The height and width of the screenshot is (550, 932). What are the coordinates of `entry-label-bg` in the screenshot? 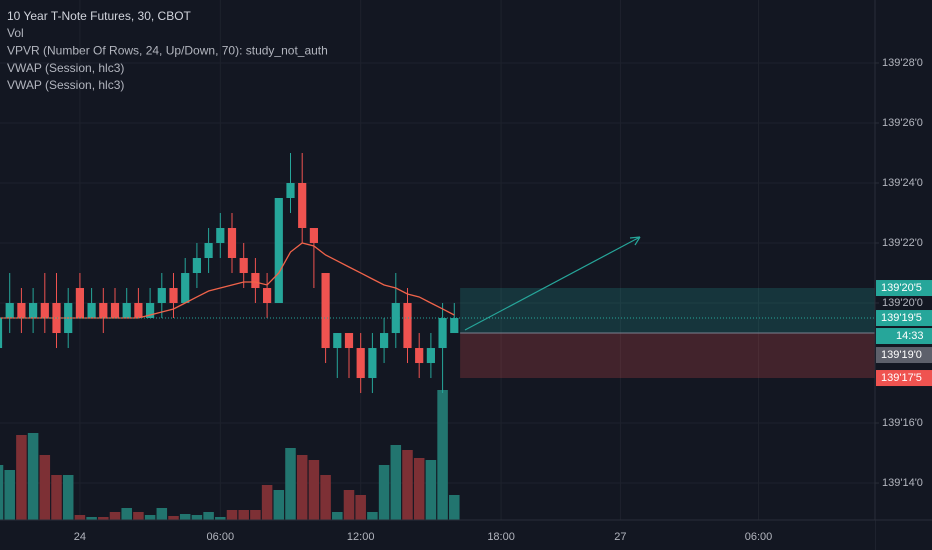 It's located at (904, 355).